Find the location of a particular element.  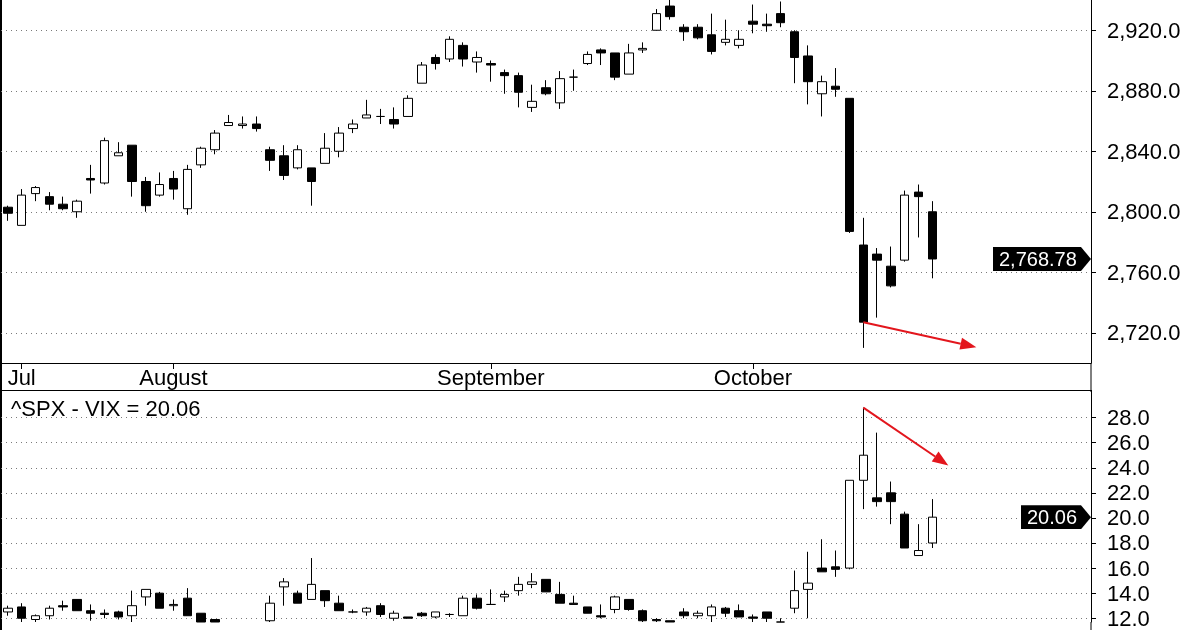

y-tick-label: 2,840.0 is located at coordinates (1144, 151).